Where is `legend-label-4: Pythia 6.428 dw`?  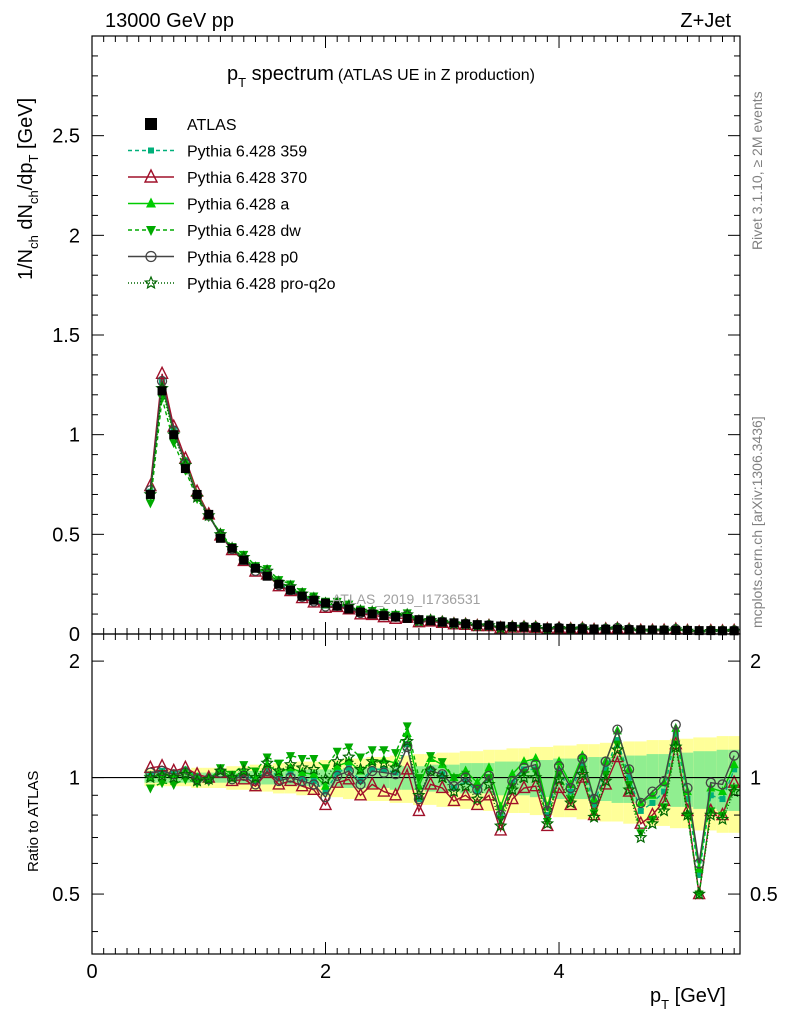 legend-label-4: Pythia 6.428 dw is located at coordinates (244, 231).